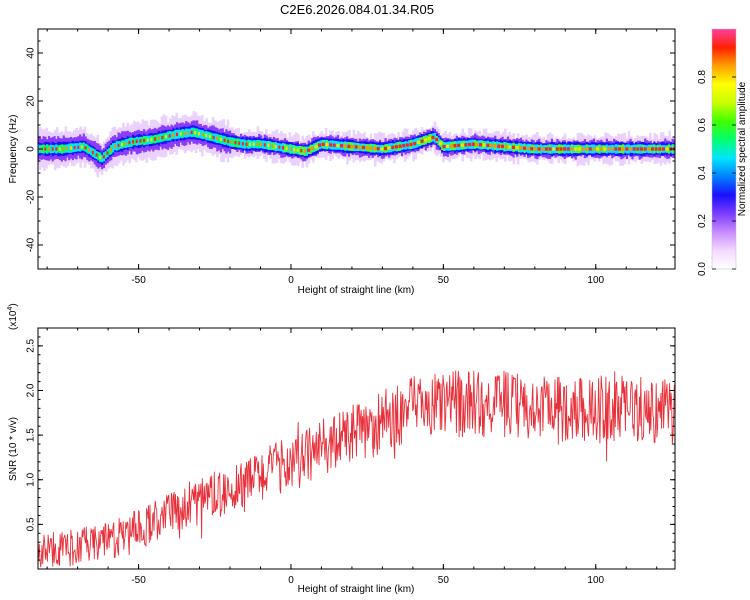  I want to click on colorbar-tick-label: 0.2, so click(702, 221).